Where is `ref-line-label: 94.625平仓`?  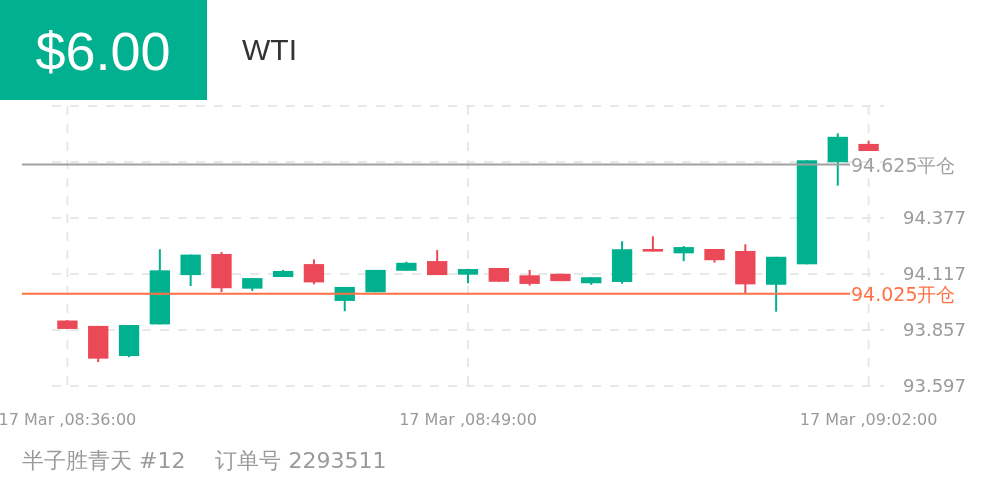
ref-line-label: 94.625平仓 is located at coordinates (903, 164).